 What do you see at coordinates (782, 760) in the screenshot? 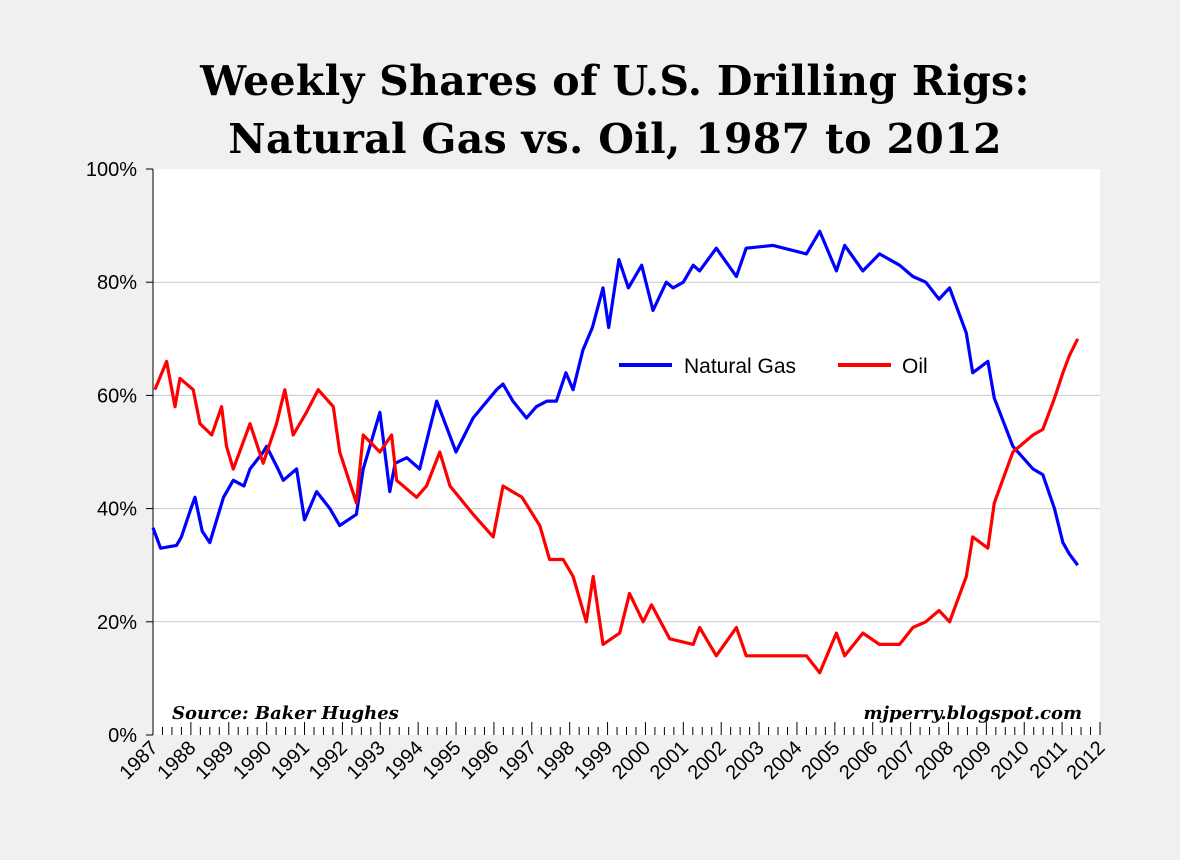
I see `x-tick-label: 2004` at bounding box center [782, 760].